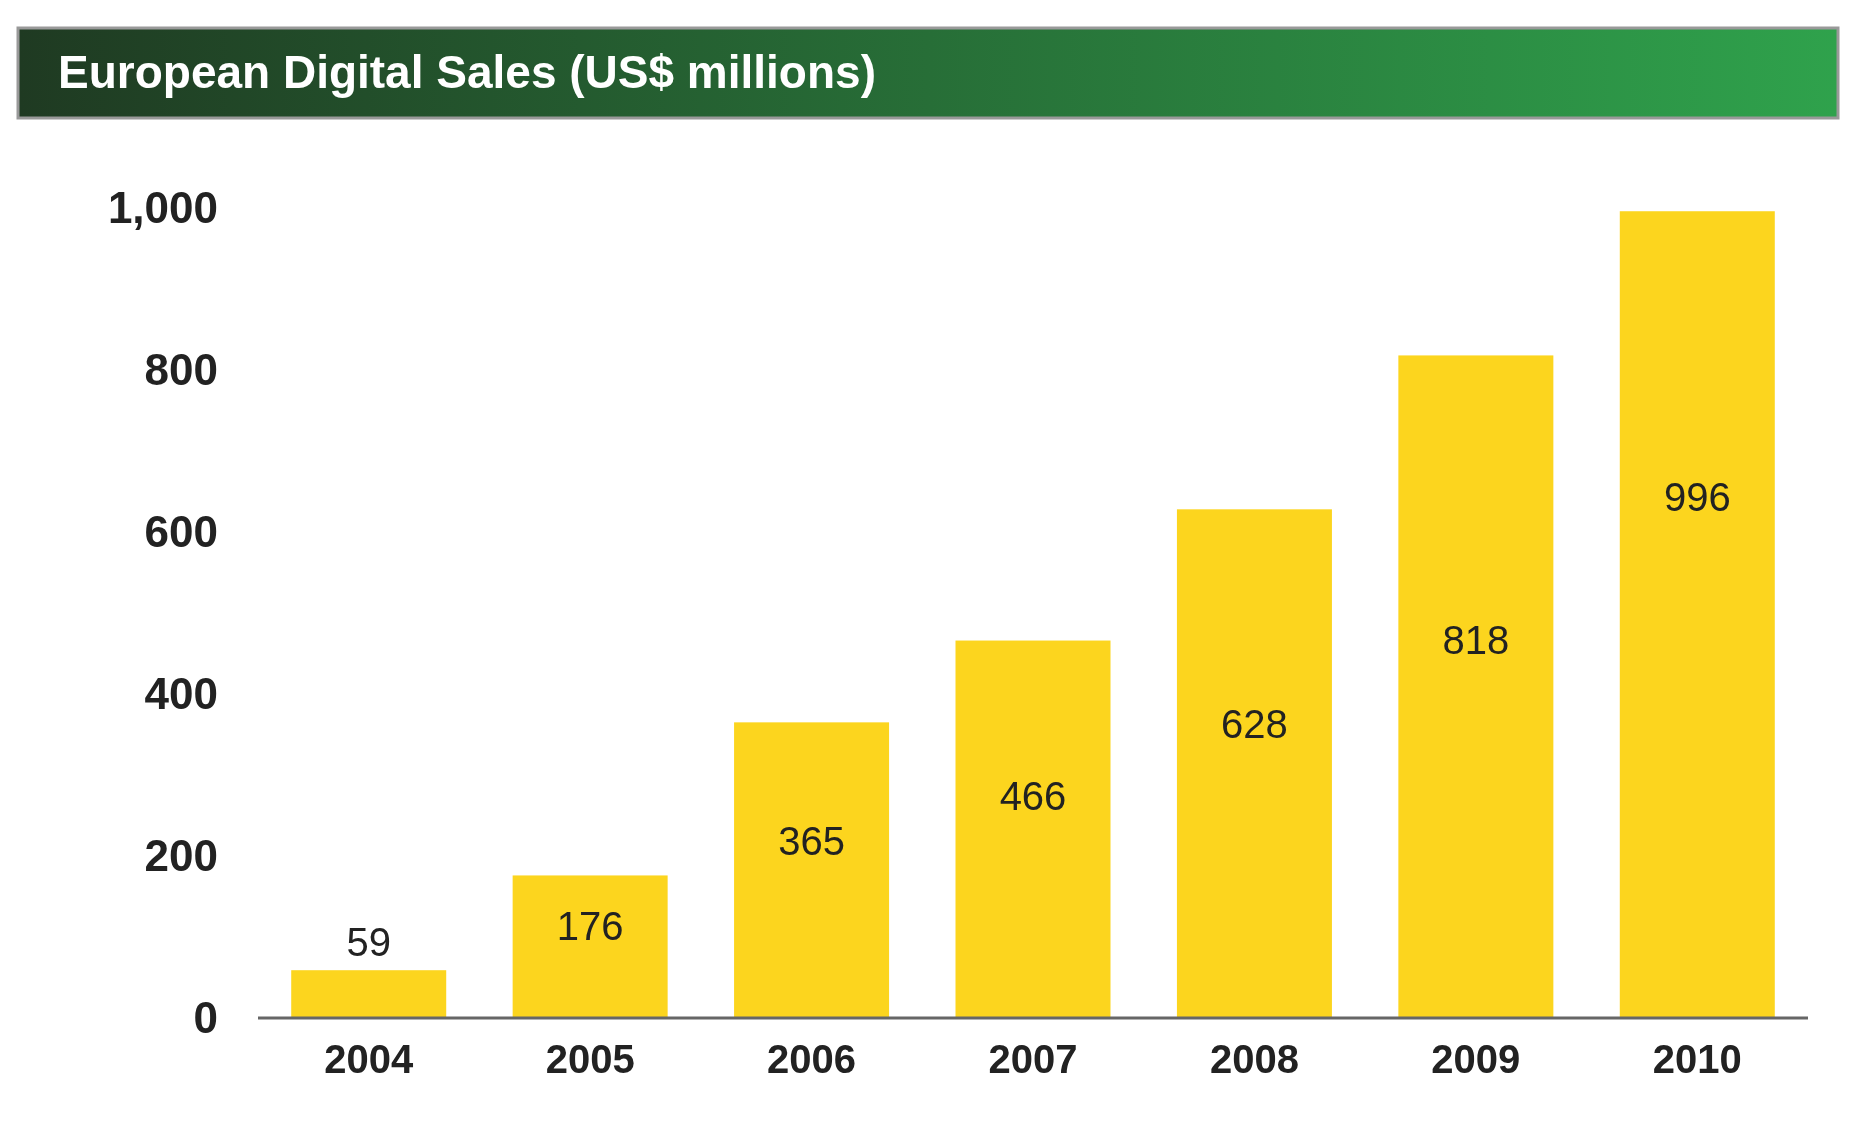 This screenshot has height=1139, width=1857. What do you see at coordinates (369, 1059) in the screenshot?
I see `x-tick-label: 2004` at bounding box center [369, 1059].